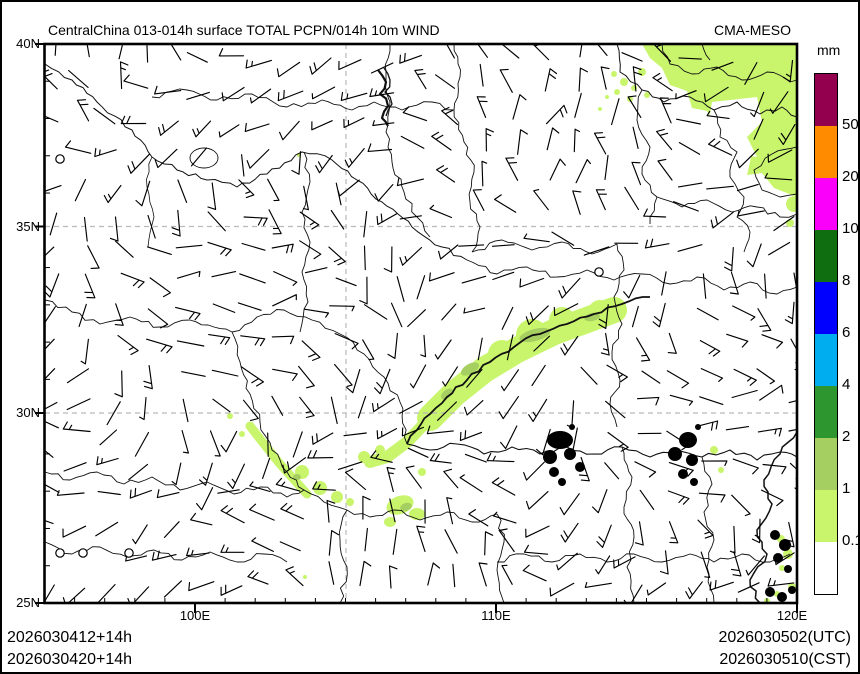 The height and width of the screenshot is (674, 860). Describe the element at coordinates (846, 384) in the screenshot. I see `colorbar-level-label: 4` at that location.